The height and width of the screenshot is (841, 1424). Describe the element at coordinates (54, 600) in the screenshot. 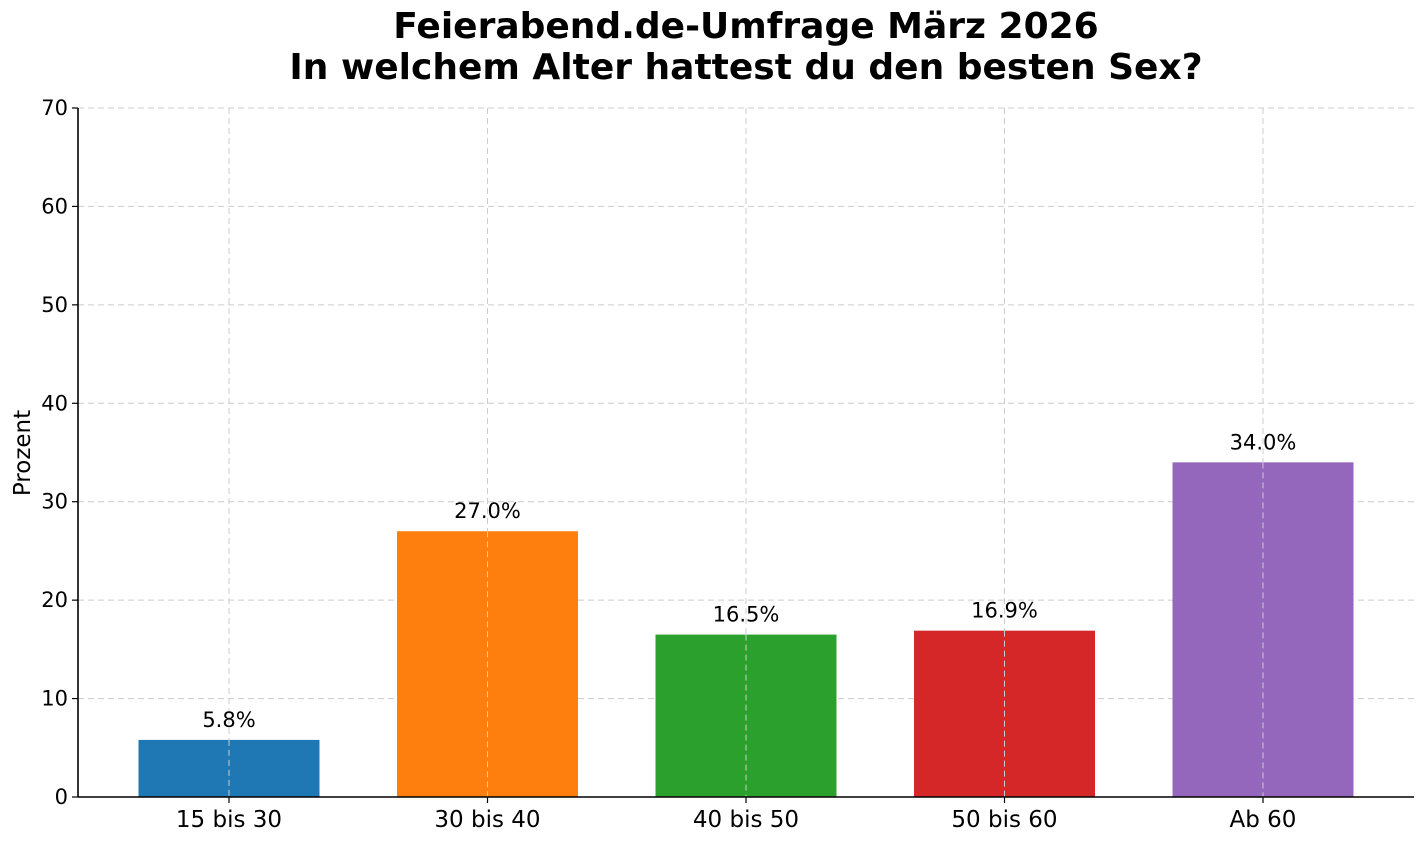

I see `y-tick-label: 20` at that location.